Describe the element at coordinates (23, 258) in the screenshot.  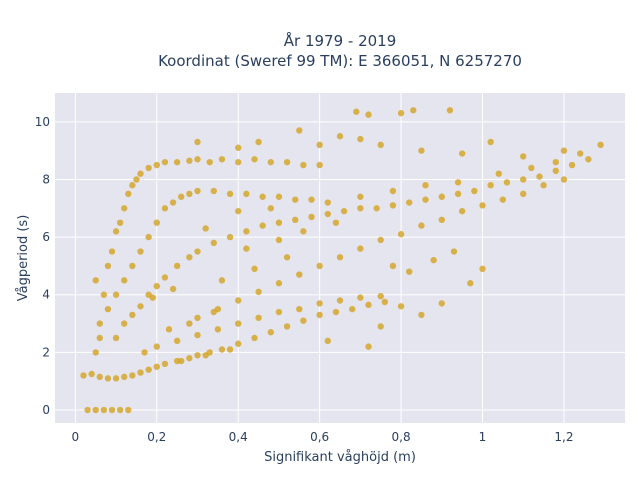
I see `y-axis-label: Vågperiod (s)` at that location.